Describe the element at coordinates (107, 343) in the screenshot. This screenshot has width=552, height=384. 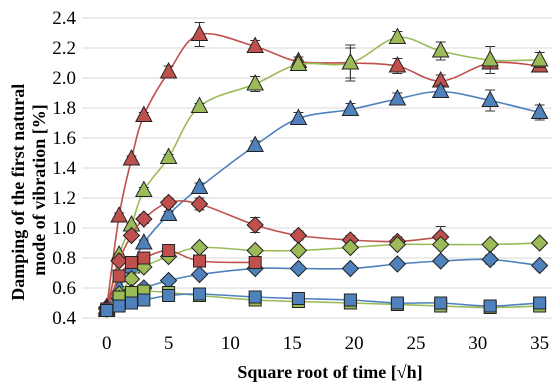
I see `x-tick-label: 0` at that location.